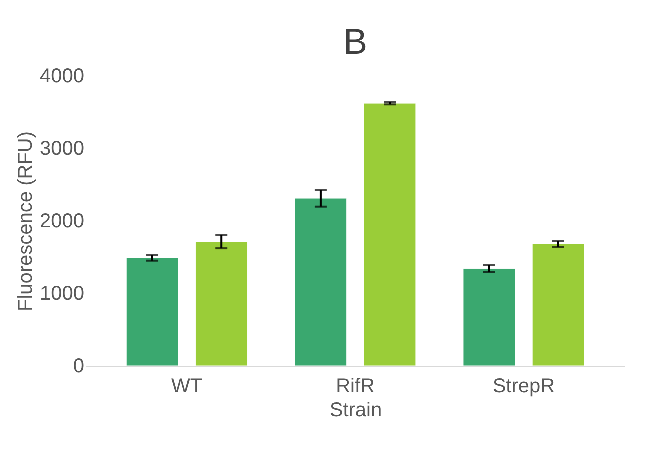  I want to click on x-axis-title: Strain, so click(356, 411).